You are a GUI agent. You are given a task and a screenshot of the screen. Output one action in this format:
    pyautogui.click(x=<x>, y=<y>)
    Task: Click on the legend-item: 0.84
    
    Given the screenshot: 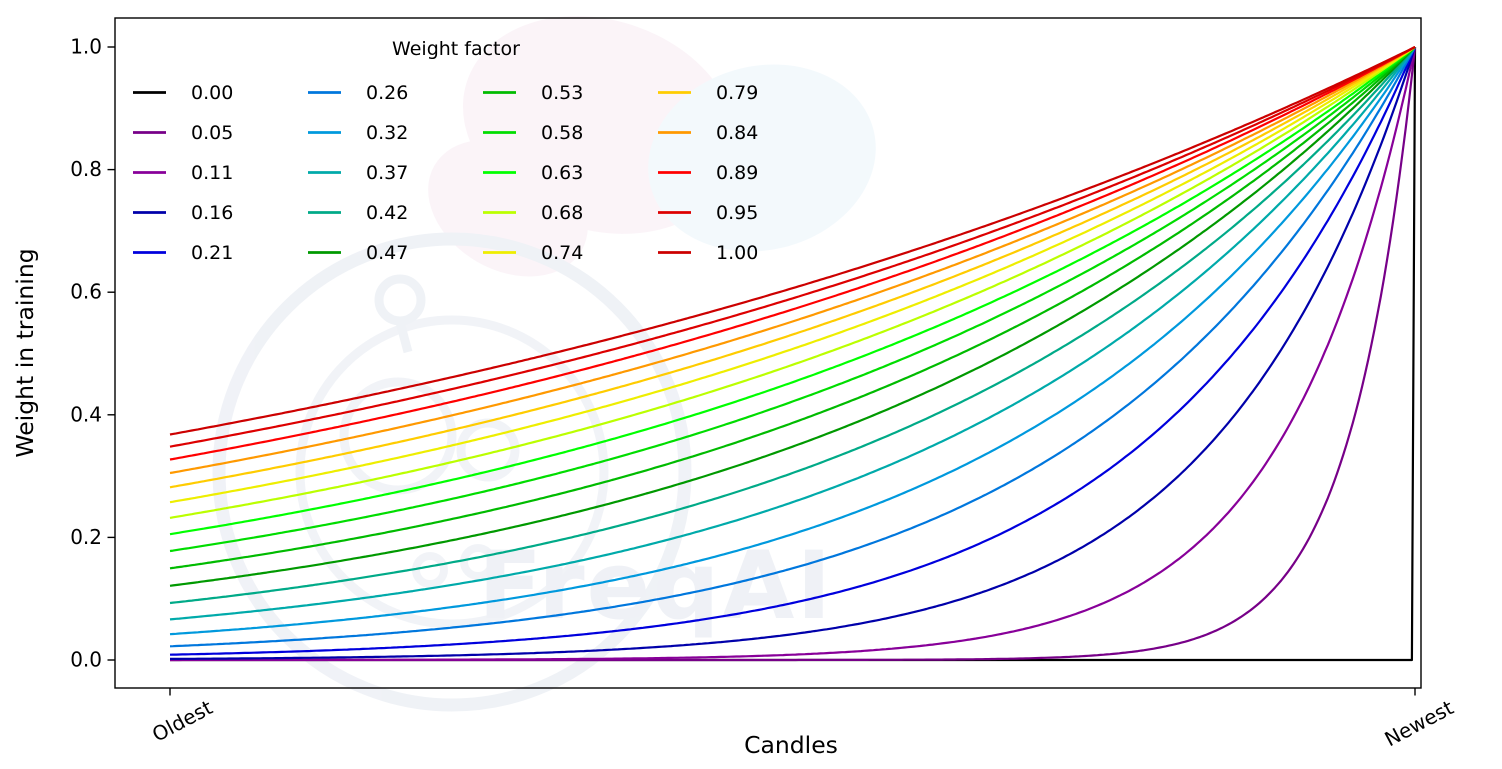 What is the action you would take?
    pyautogui.click(x=708, y=133)
    